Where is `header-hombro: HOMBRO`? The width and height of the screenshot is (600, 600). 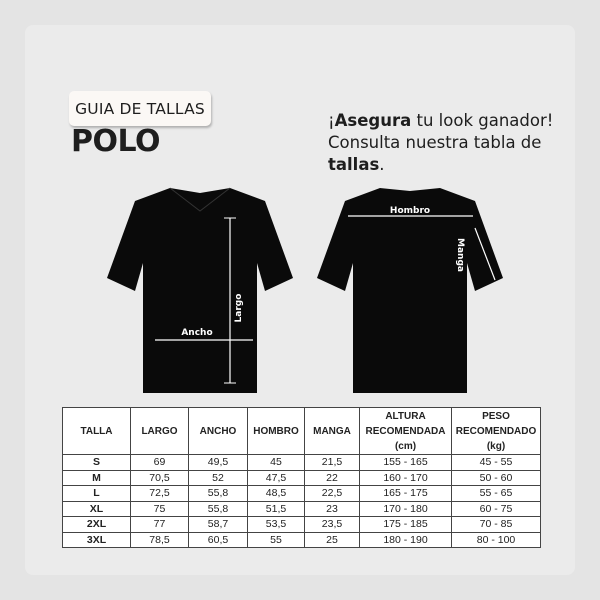 header-hombro: HOMBRO is located at coordinates (276, 431).